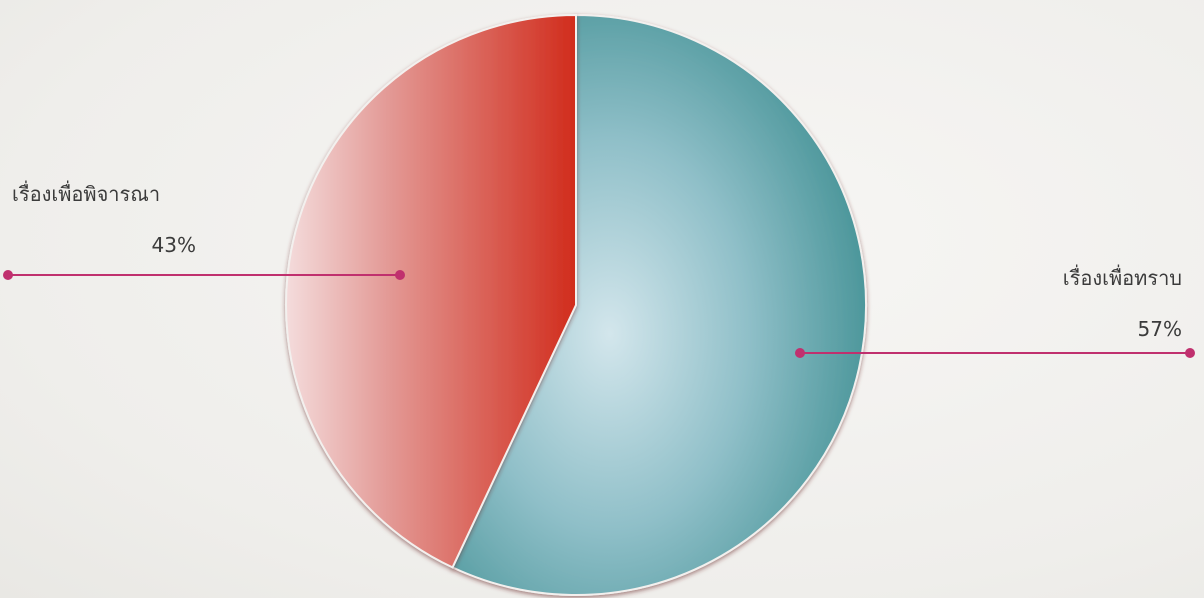  Describe the element at coordinates (1122, 277) in the screenshot. I see `slice-label-1: เรื่องเพื่อทราบ` at that location.